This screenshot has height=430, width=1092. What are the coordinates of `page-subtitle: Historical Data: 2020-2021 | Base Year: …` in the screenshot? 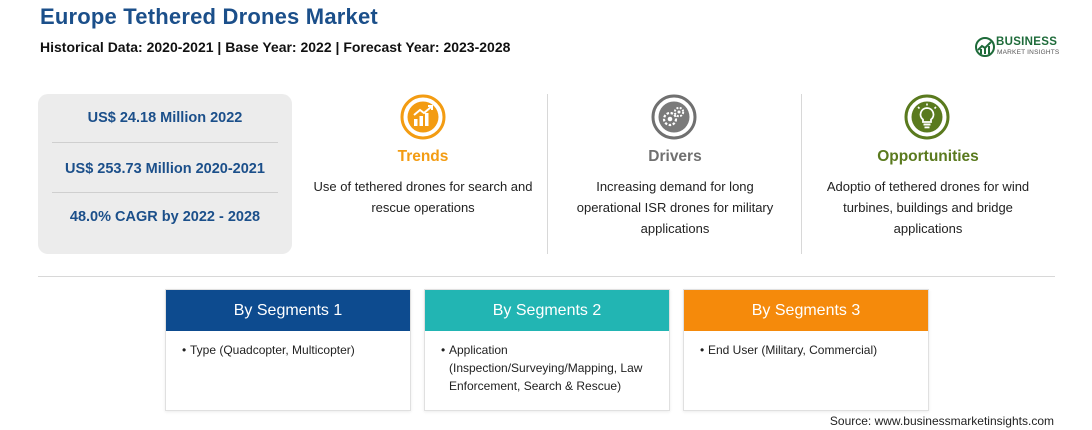 It's located at (275, 47).